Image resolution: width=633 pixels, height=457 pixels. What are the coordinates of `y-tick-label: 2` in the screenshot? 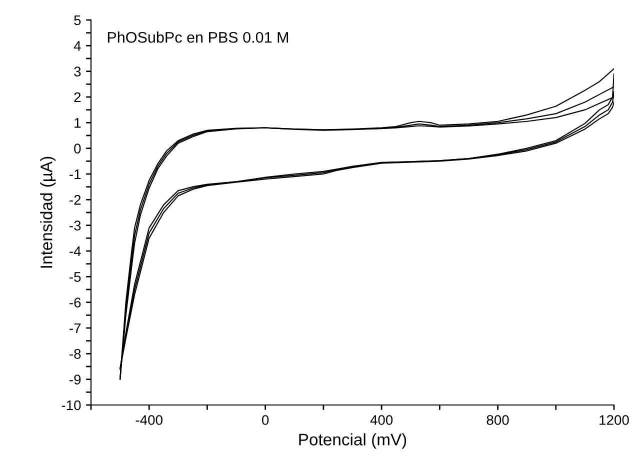 It's located at (77, 97).